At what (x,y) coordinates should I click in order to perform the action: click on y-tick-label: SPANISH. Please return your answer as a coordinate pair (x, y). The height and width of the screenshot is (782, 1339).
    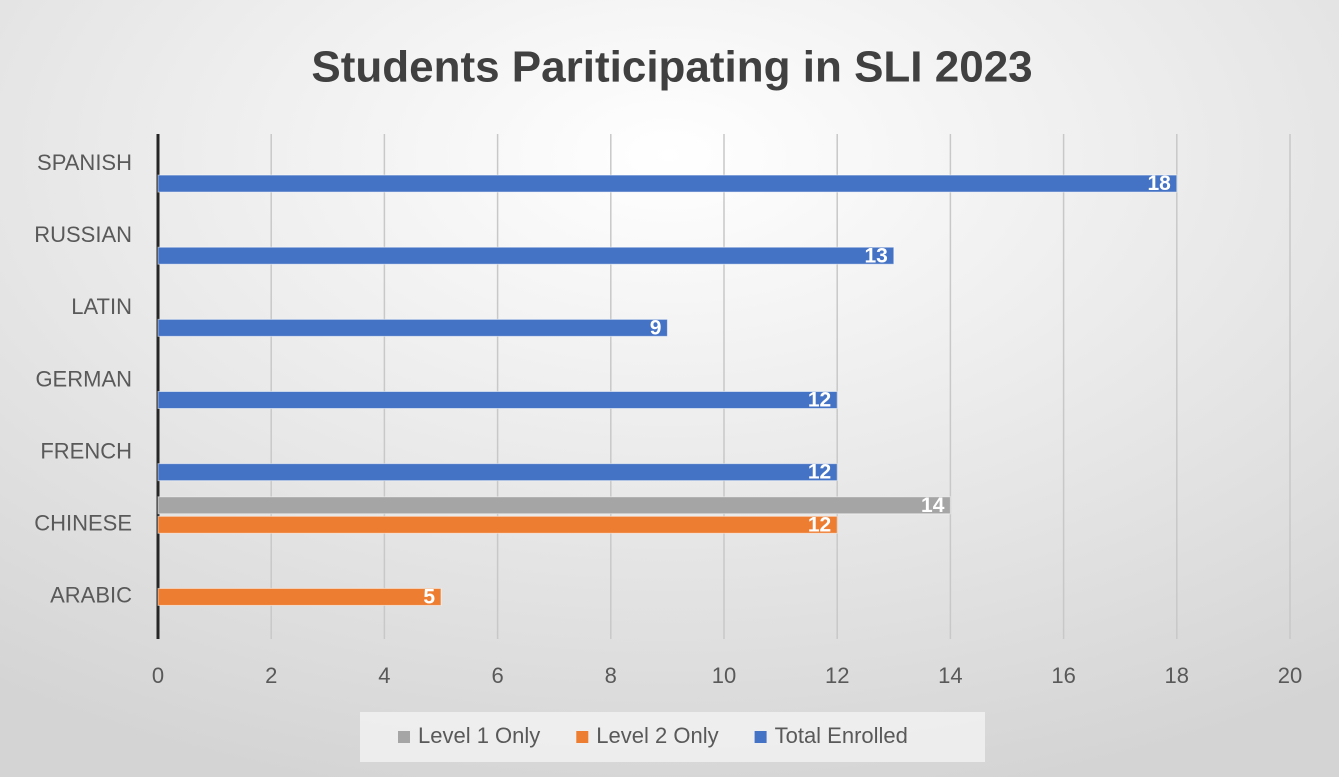
    Looking at the image, I should click on (84, 162).